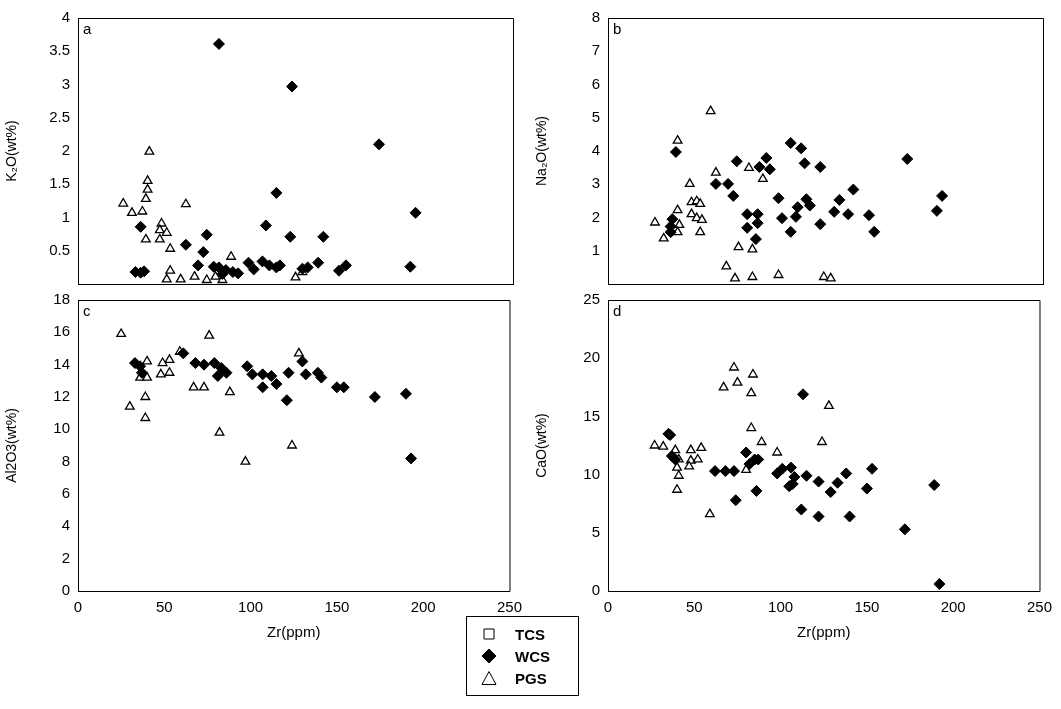  Describe the element at coordinates (617, 28) in the screenshot. I see `annotation: b` at that location.